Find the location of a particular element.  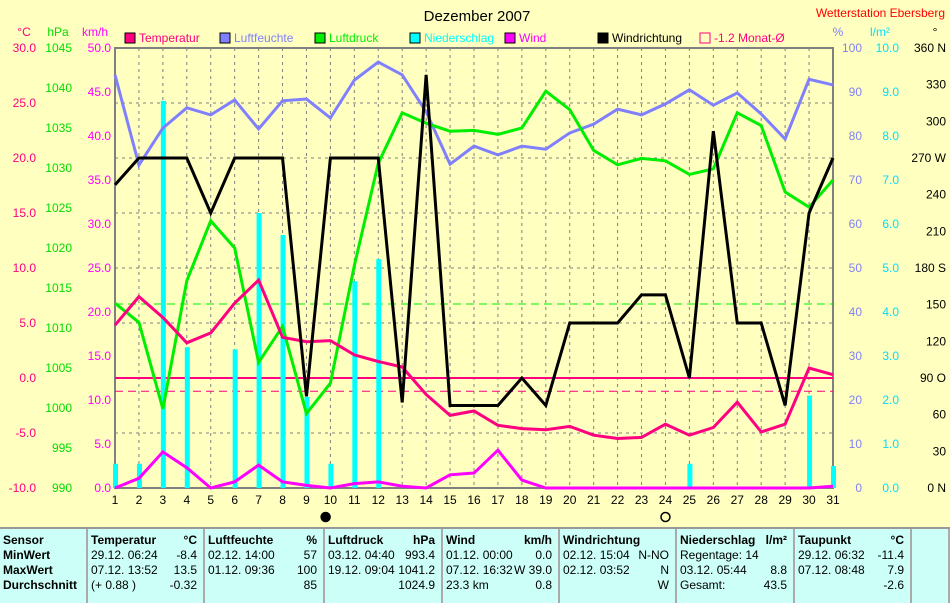

axis-tick-direction: 360 N is located at coordinates (930, 48).